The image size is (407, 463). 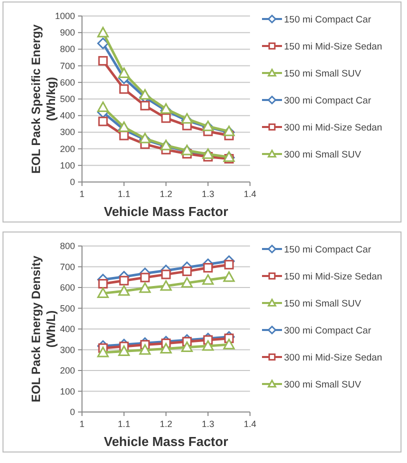 I want to click on y-axis-title: EOL Pack Energy Density (Wh/L), so click(x=43, y=328).